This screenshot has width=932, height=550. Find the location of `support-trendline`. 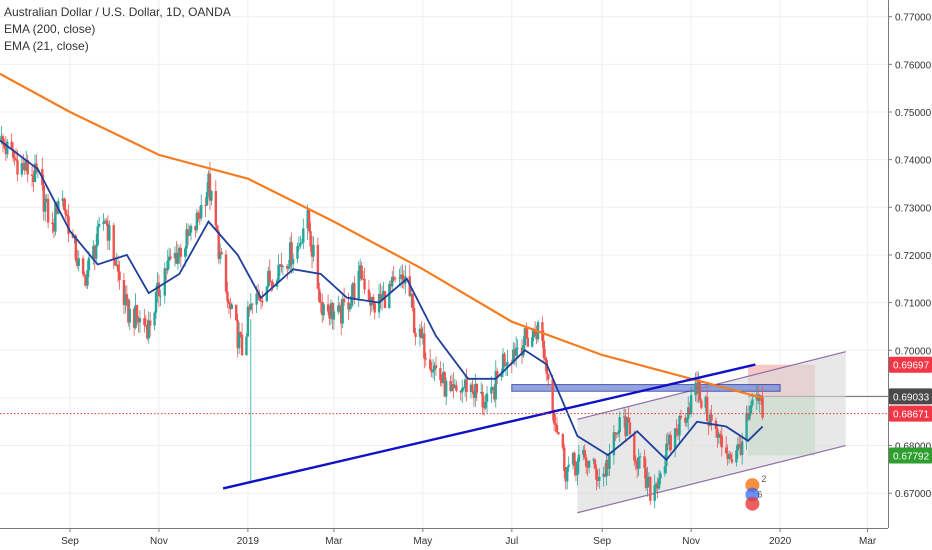

support-trendline is located at coordinates (489, 426).